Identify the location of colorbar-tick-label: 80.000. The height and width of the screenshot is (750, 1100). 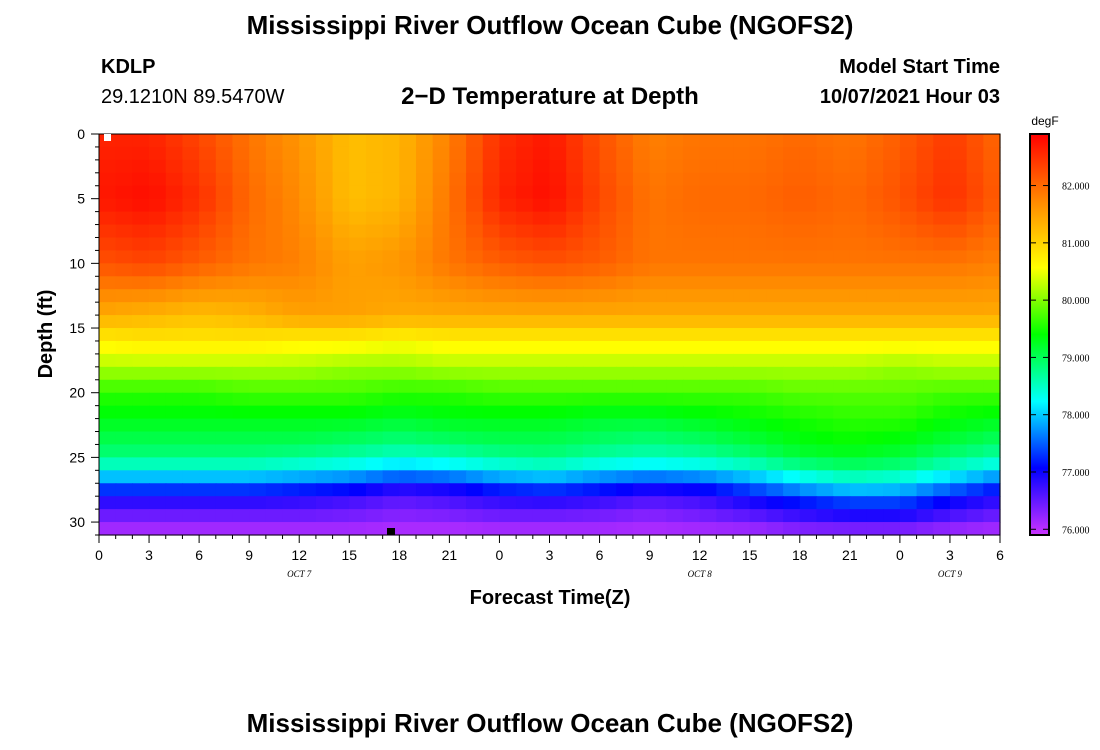
(1076, 301).